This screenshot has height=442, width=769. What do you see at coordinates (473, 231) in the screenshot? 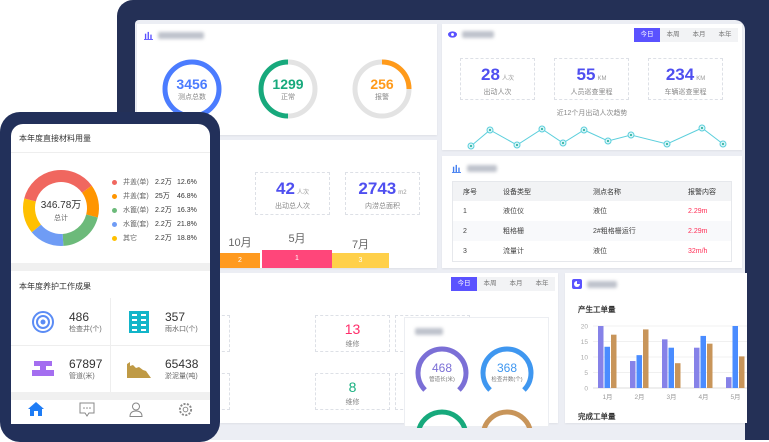
I see `table-cell: 2` at bounding box center [473, 231].